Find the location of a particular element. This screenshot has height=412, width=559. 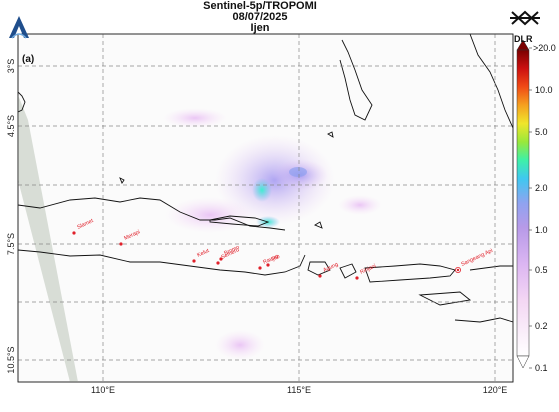

volcano-ijen: Ijen is located at coordinates (273, 260).